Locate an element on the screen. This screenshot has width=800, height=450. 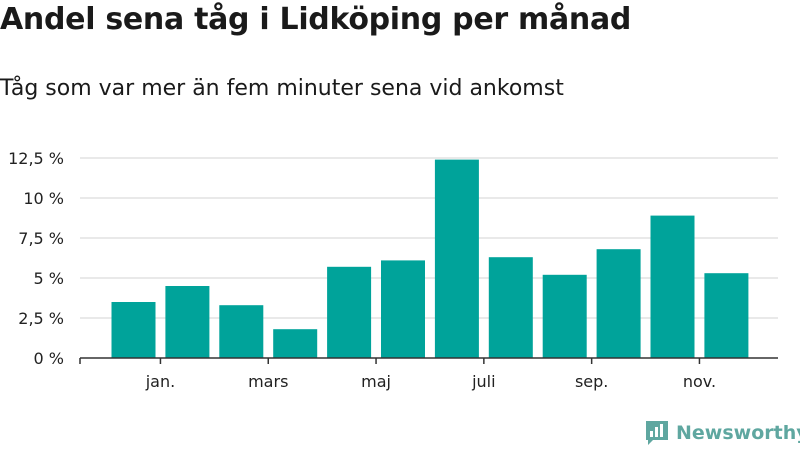
brand-logo: Newsworthy is located at coordinates (722, 433).